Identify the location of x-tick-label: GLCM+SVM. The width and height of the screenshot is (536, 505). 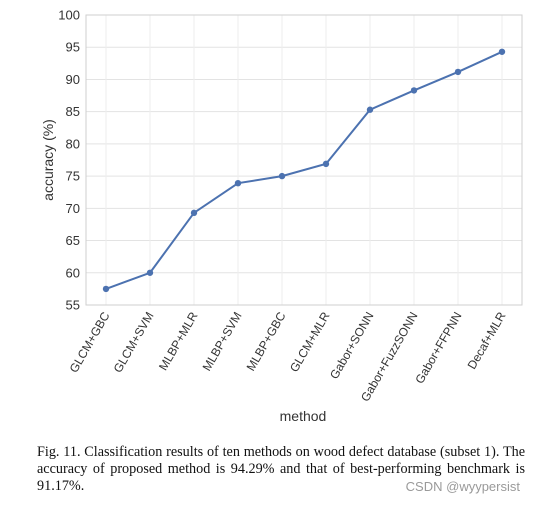
(134, 343).